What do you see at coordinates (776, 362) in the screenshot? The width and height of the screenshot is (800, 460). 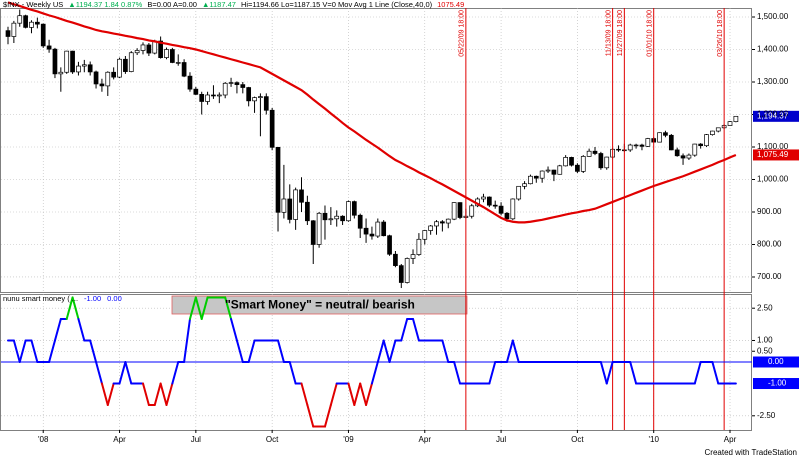 I see `readout-box` at bounding box center [776, 362].